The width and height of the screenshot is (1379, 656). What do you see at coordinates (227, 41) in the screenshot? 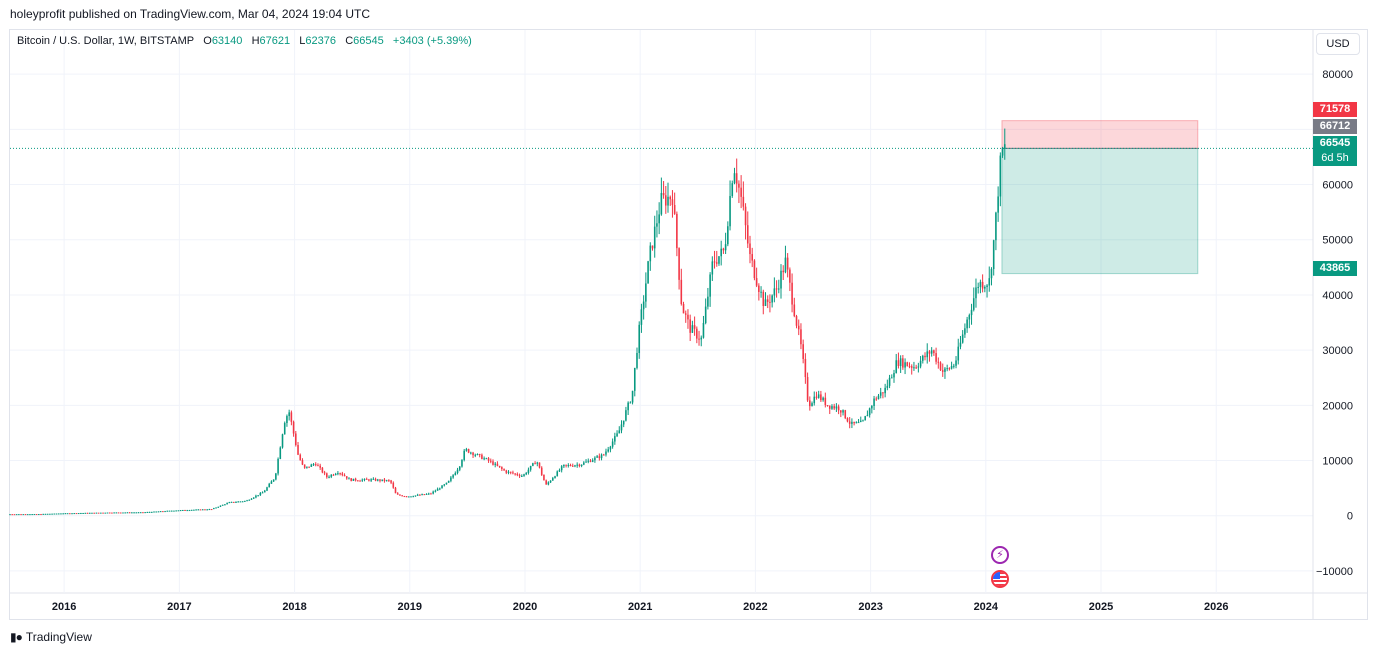
I see `open-value: 63140` at bounding box center [227, 41].